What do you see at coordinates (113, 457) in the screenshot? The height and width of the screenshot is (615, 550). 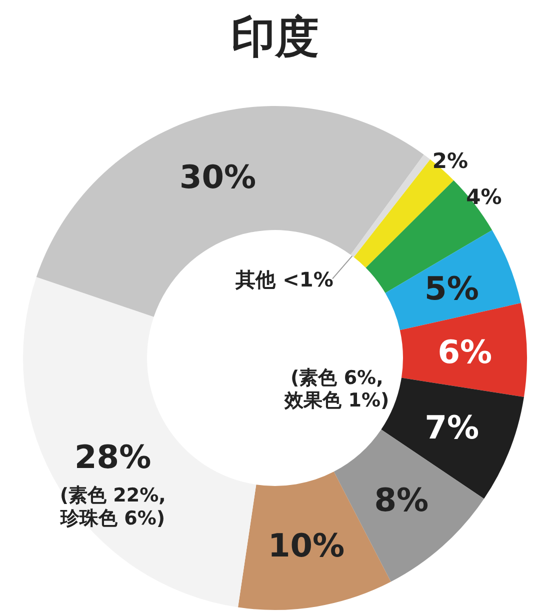 I see `data-label: 28%` at bounding box center [113, 457].